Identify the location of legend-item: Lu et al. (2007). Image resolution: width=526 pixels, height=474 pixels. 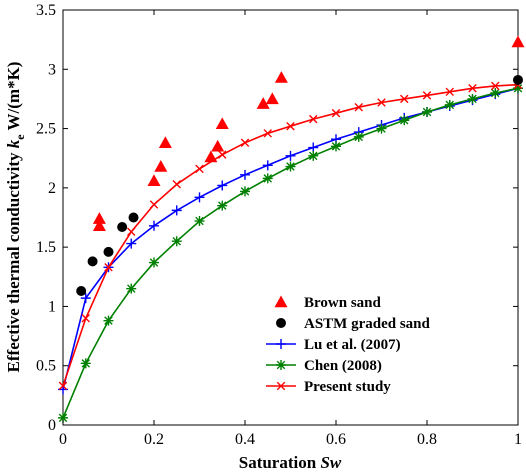
(333, 345).